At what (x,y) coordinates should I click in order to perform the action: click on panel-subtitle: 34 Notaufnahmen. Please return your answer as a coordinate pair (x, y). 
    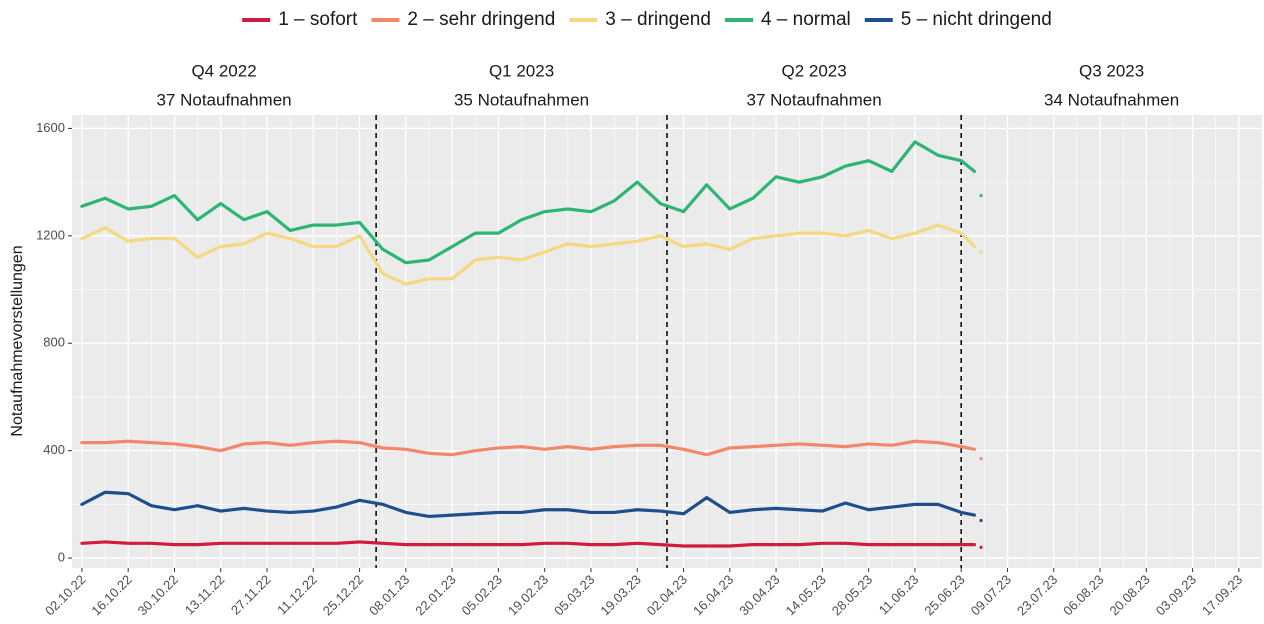
    Looking at the image, I should click on (1111, 99).